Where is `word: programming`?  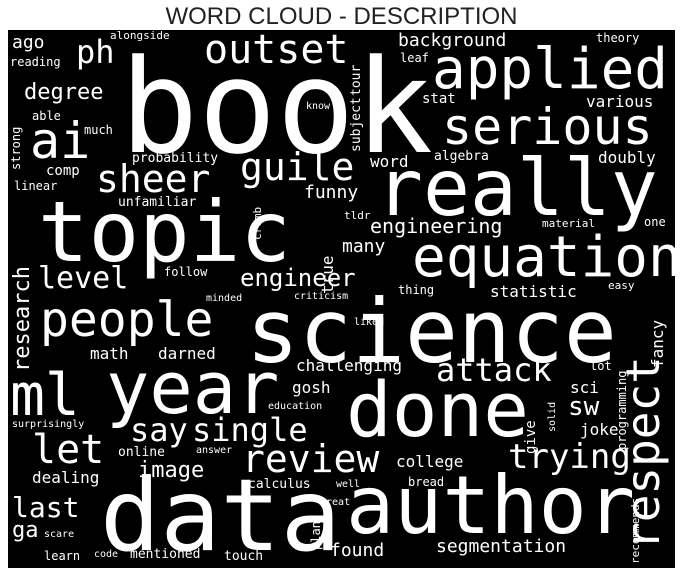 word: programming is located at coordinates (622, 410).